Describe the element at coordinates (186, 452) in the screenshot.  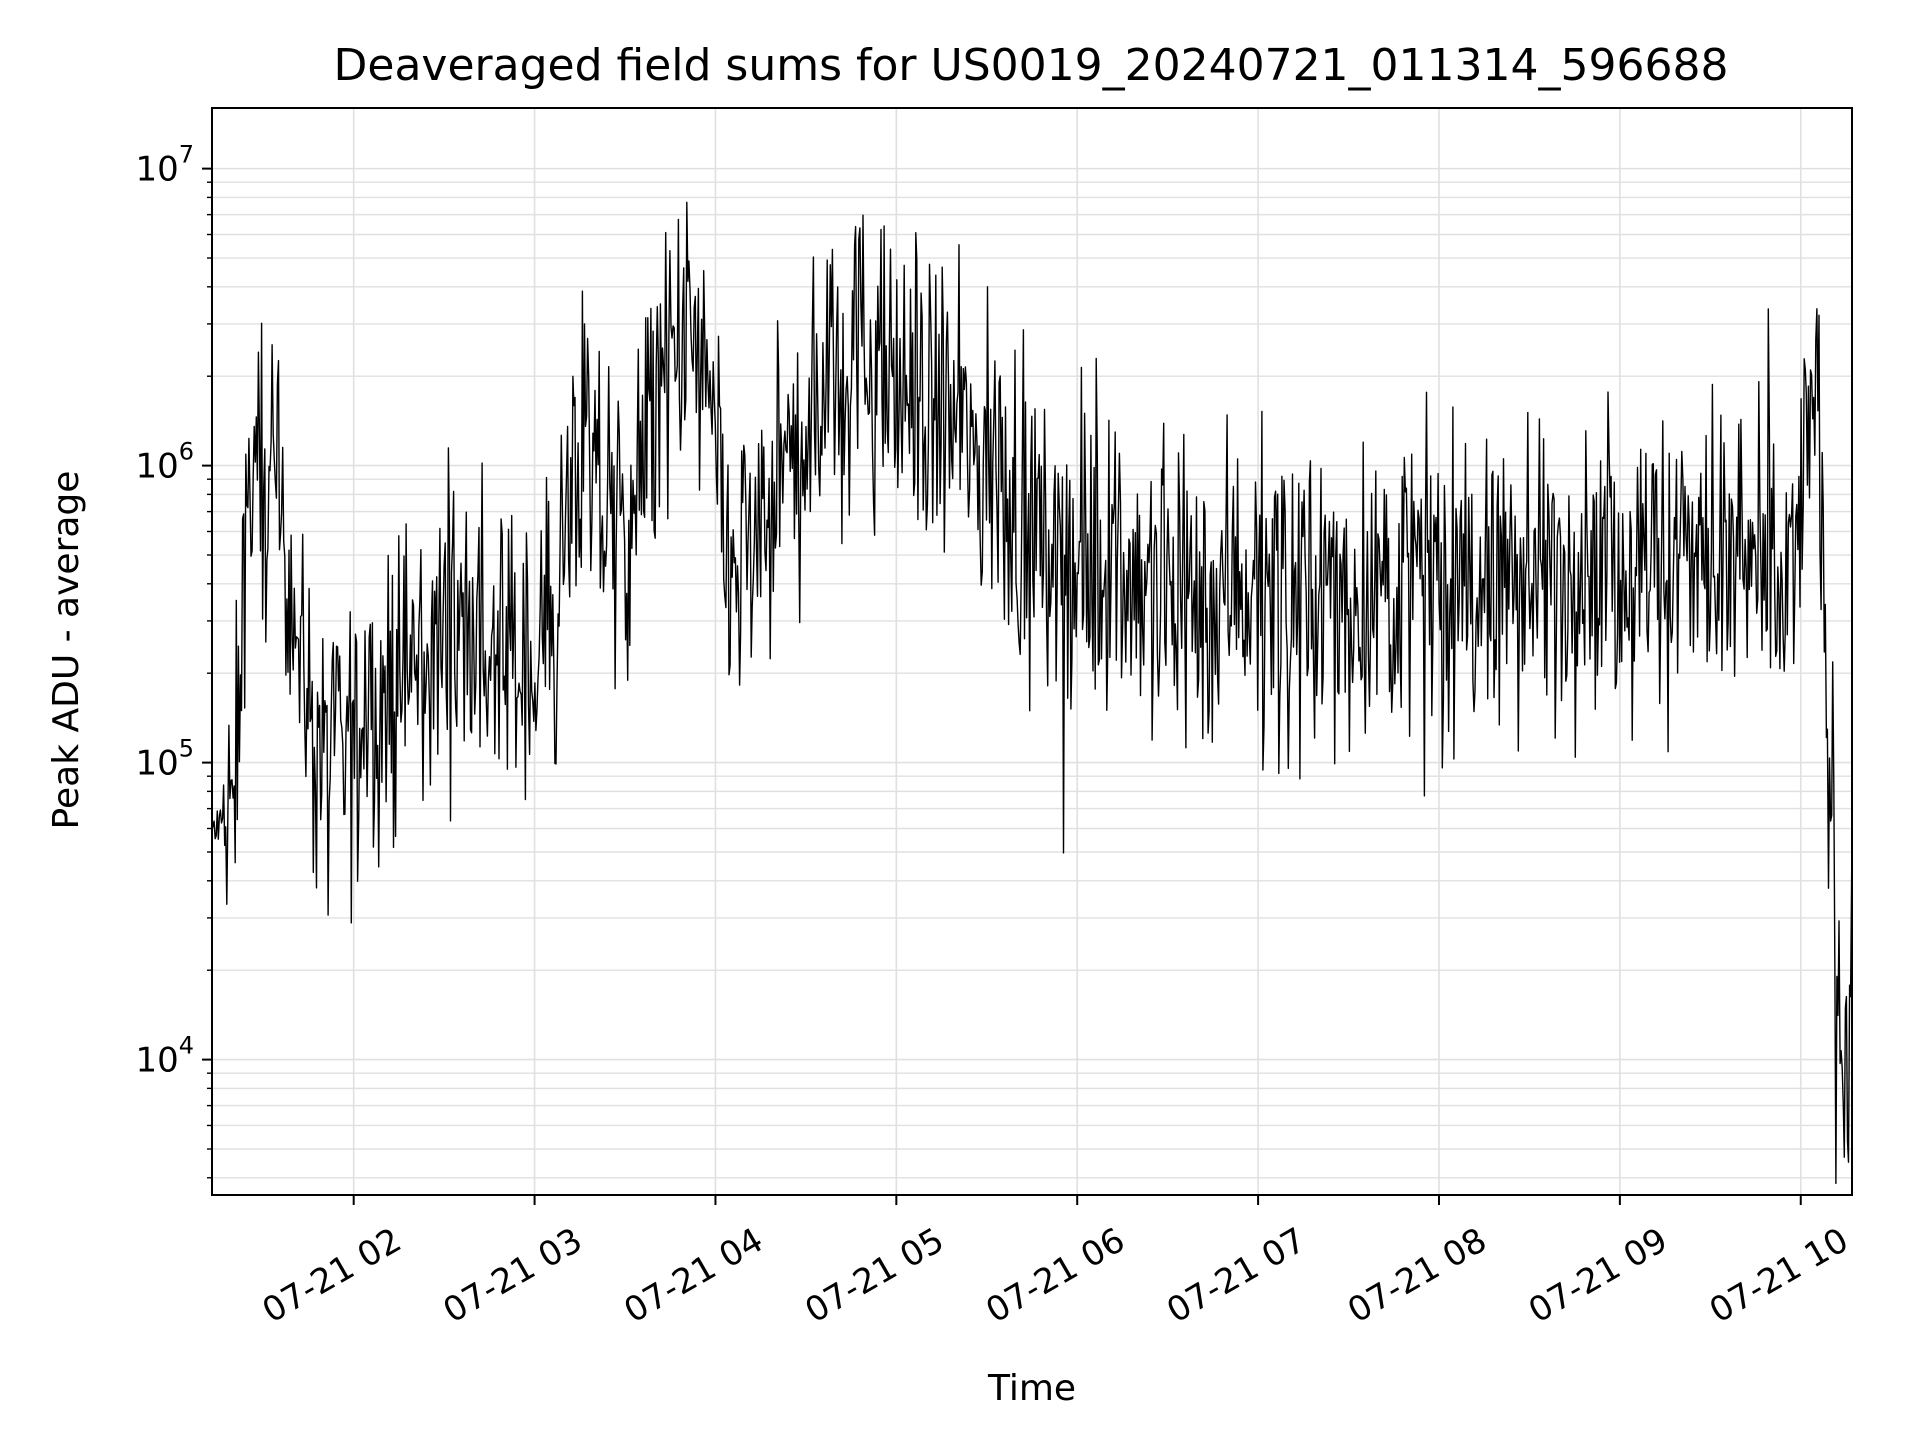
I see `y-tick-exponent: 6` at that location.